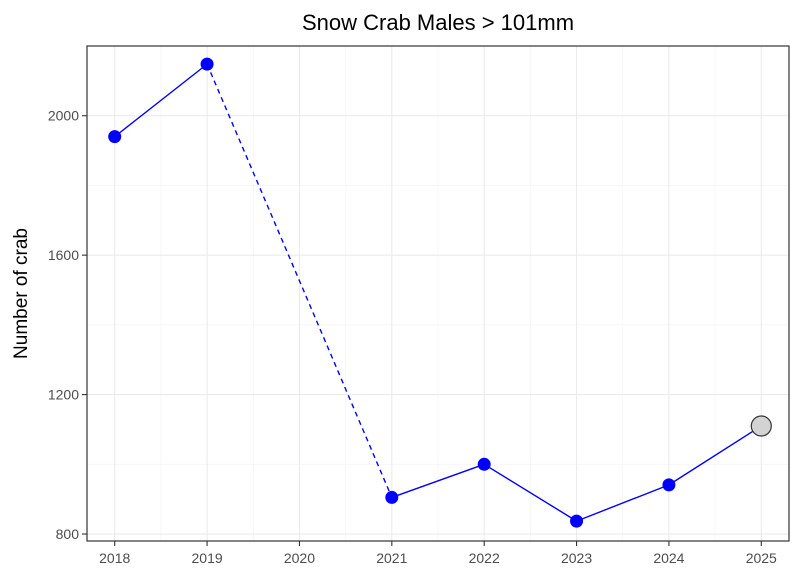  What do you see at coordinates (668, 558) in the screenshot?
I see `x-tick-label: 2024` at bounding box center [668, 558].